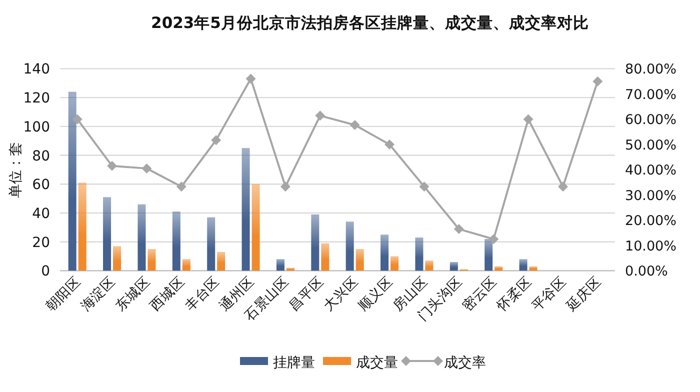  Describe the element at coordinates (41, 242) in the screenshot. I see `y-tick-label: 20` at that location.